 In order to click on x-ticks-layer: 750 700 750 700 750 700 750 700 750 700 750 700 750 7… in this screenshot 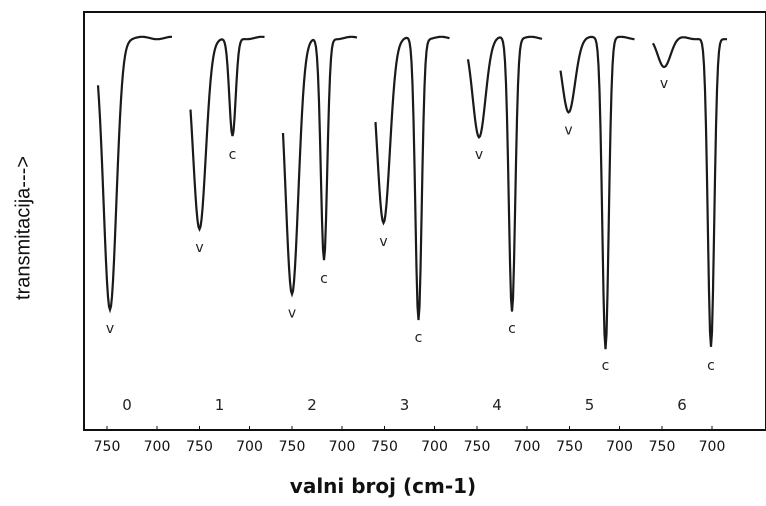, I will do `click(410, 440)`.